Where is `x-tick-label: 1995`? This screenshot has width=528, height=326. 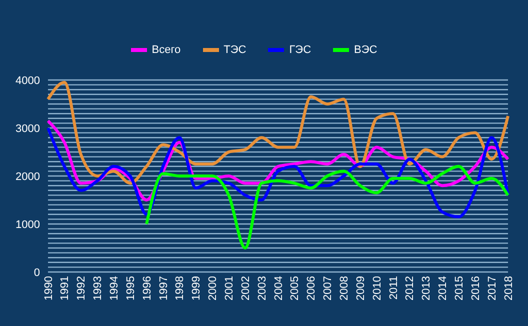 x-tick-label: 1995 is located at coordinates (130, 288).